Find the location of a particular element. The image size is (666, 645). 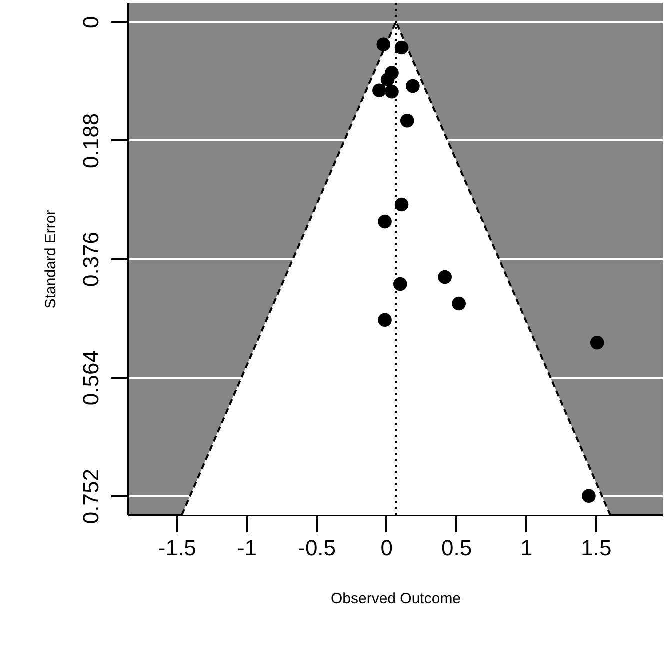

y-tick-label: 0.188 is located at coordinates (91, 140).